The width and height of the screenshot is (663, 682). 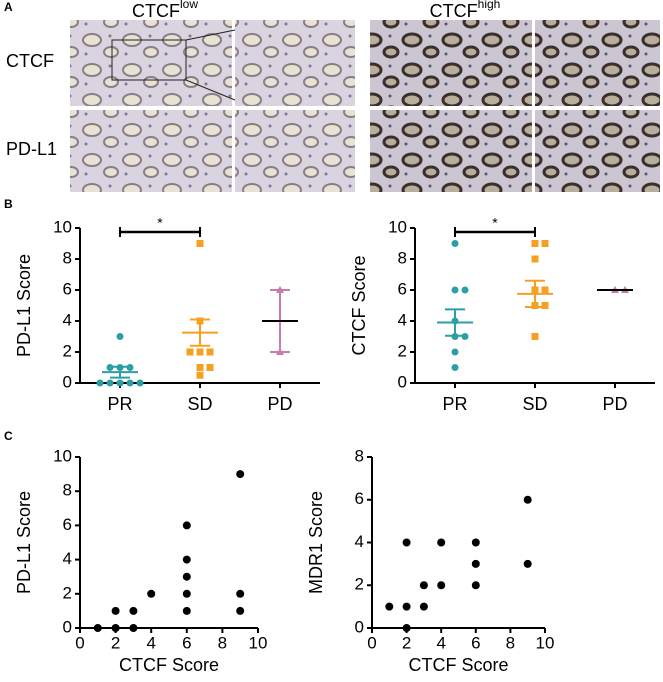 I want to click on column-superscript: high, so click(x=489, y=5).